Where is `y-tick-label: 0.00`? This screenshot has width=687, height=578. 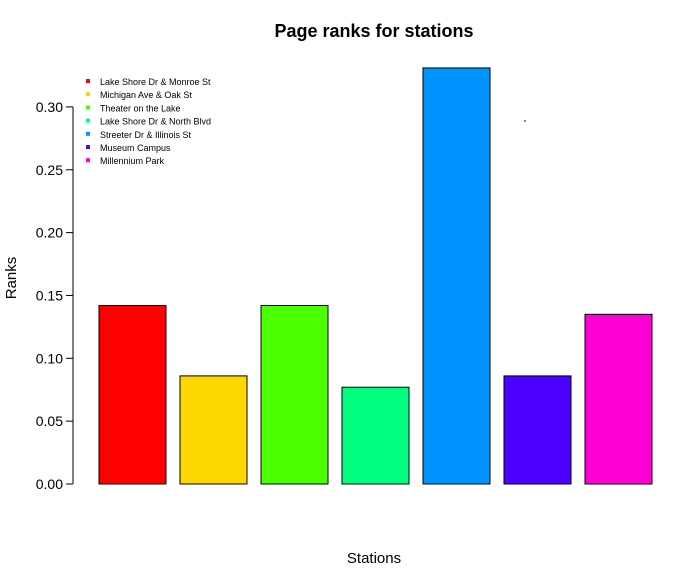 y-tick-label: 0.00 is located at coordinates (49, 484).